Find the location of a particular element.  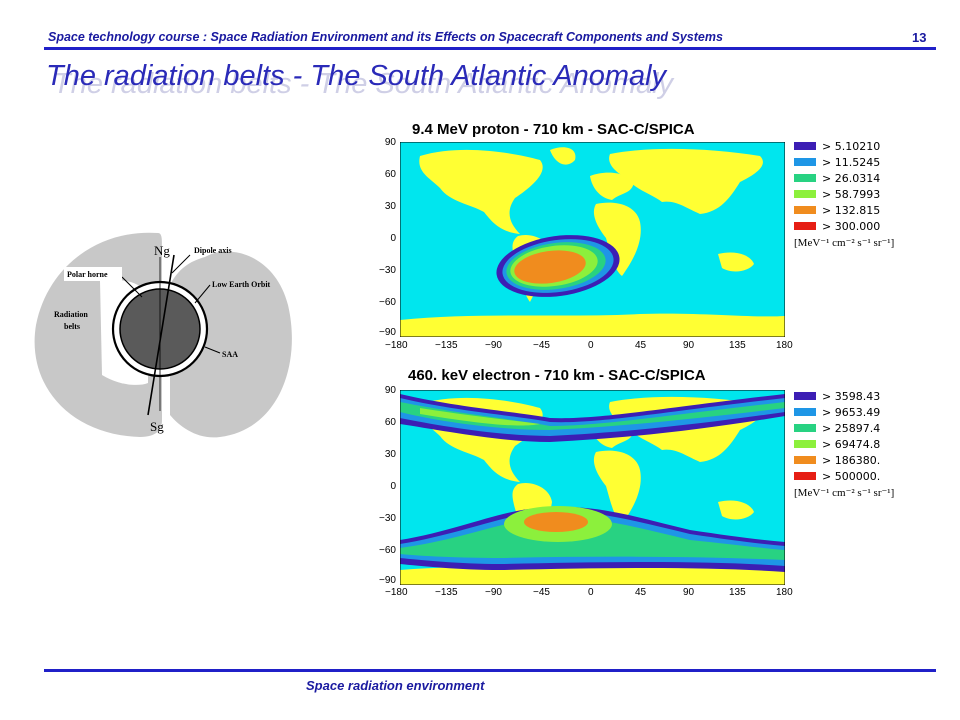

electron-flux-map is located at coordinates (592, 487).